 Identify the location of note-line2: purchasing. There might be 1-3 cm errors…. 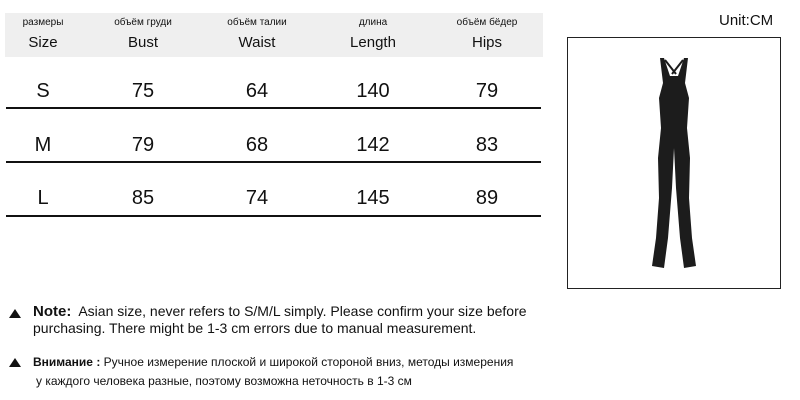
(255, 328).